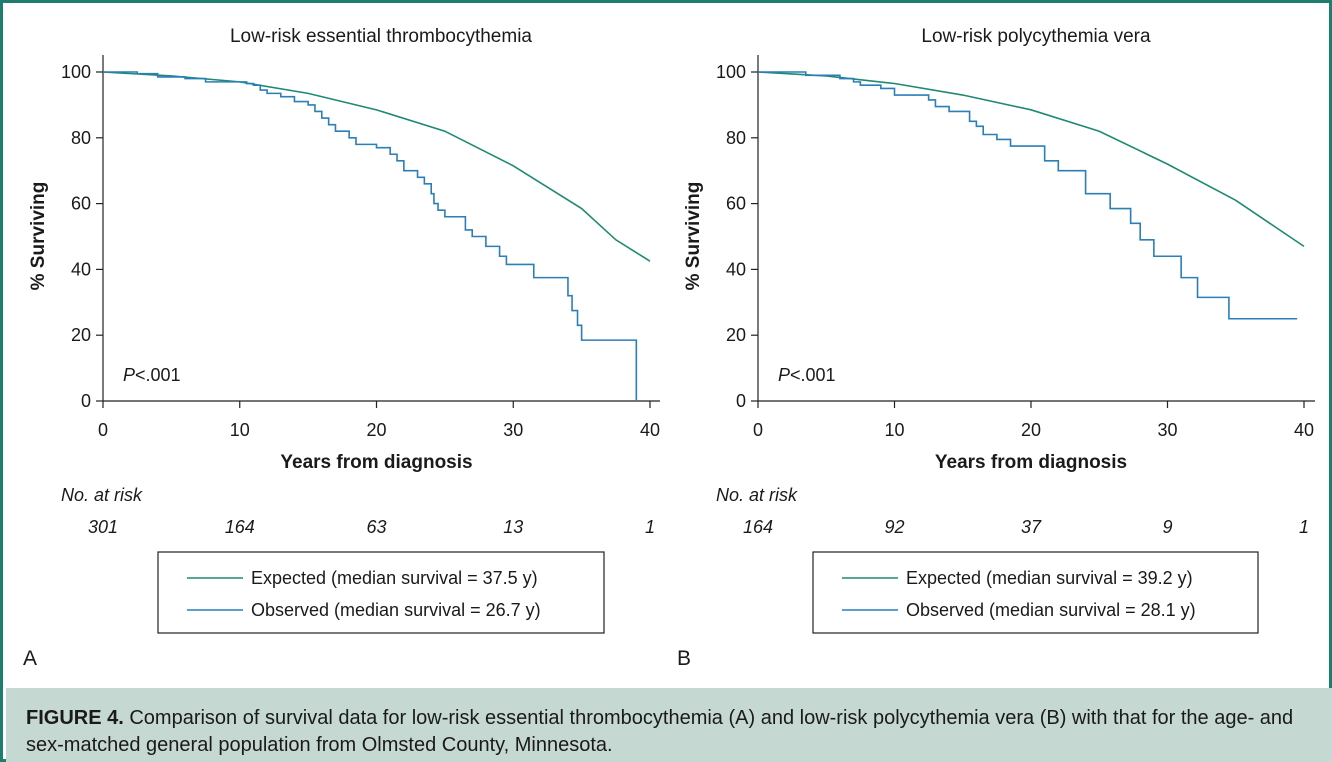 The width and height of the screenshot is (1332, 762). I want to click on legend-entry-b-0: Expected (median survival = 39.2 y), so click(1049, 578).